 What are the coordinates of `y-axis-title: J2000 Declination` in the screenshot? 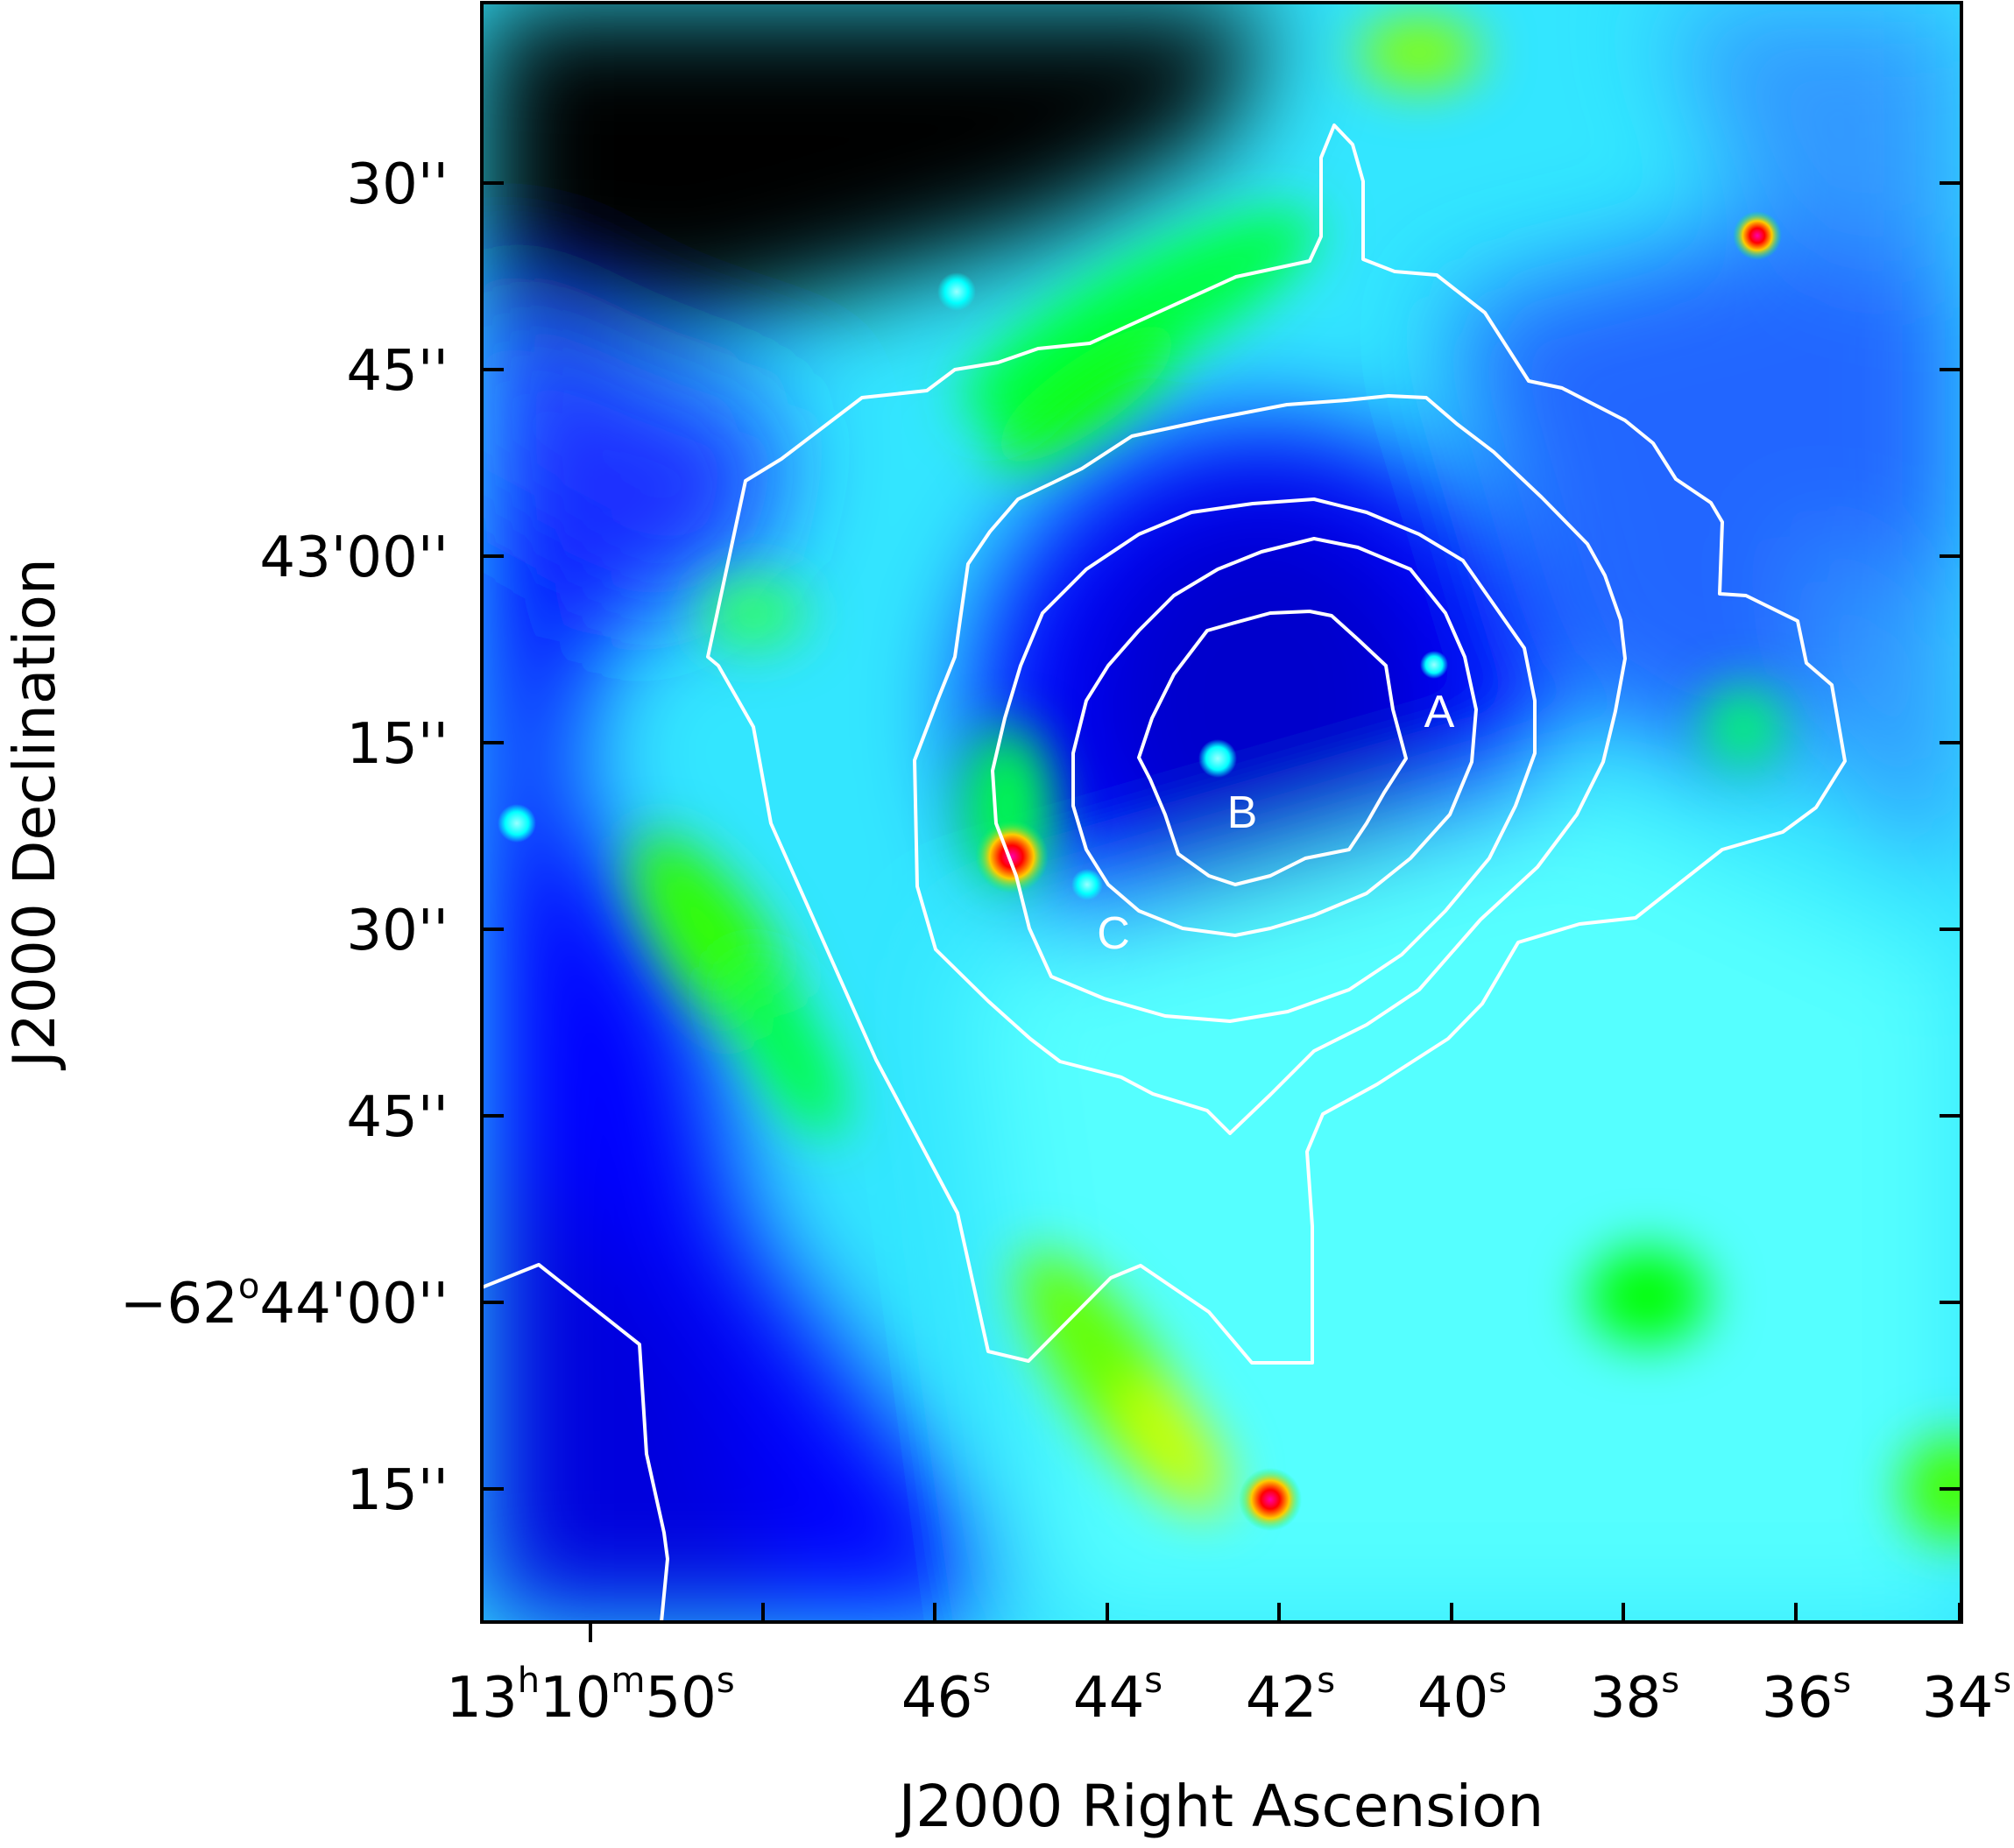 It's located at (34, 815).